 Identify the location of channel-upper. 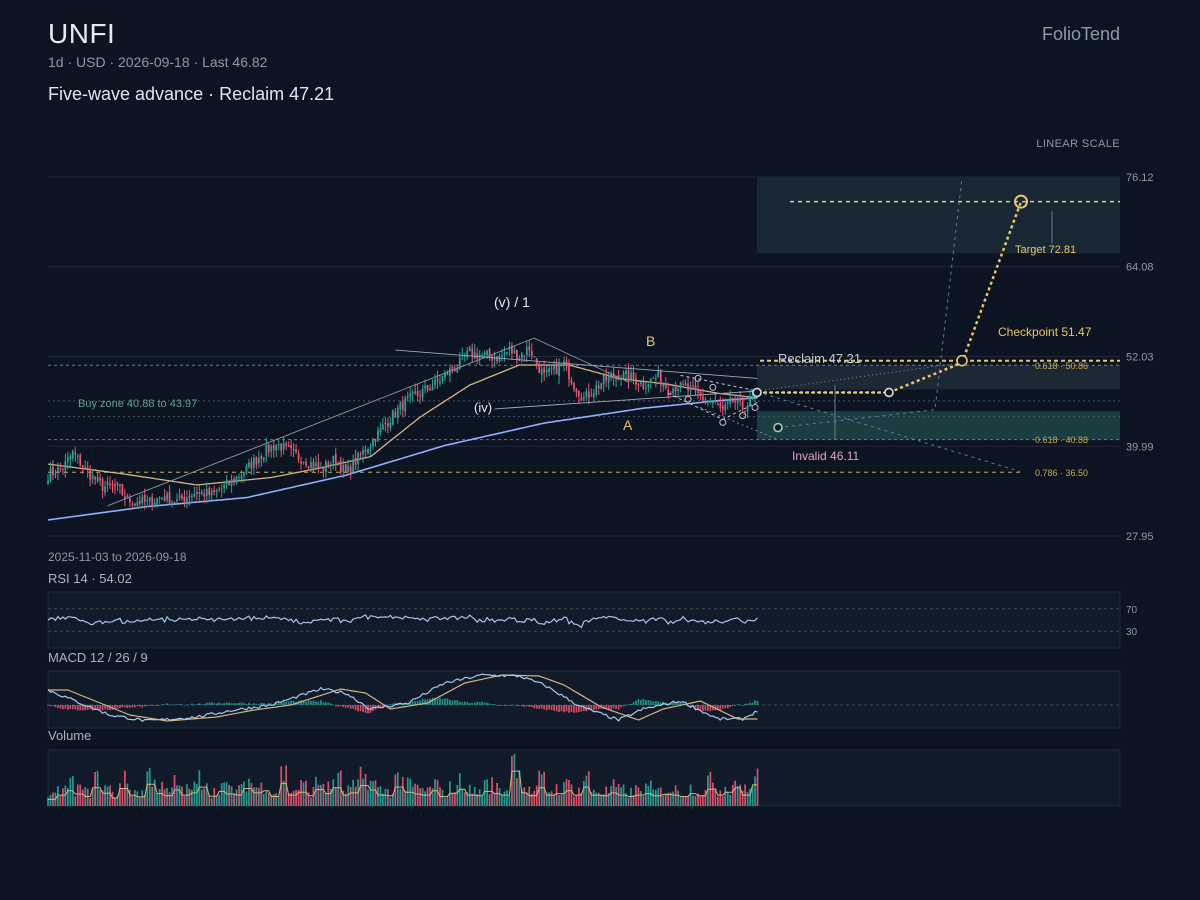
(576, 364).